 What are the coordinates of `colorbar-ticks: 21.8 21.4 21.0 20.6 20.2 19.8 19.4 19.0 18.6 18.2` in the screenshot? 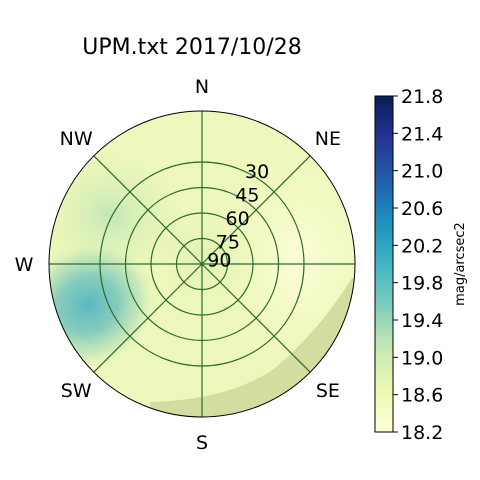 It's located at (418, 265).